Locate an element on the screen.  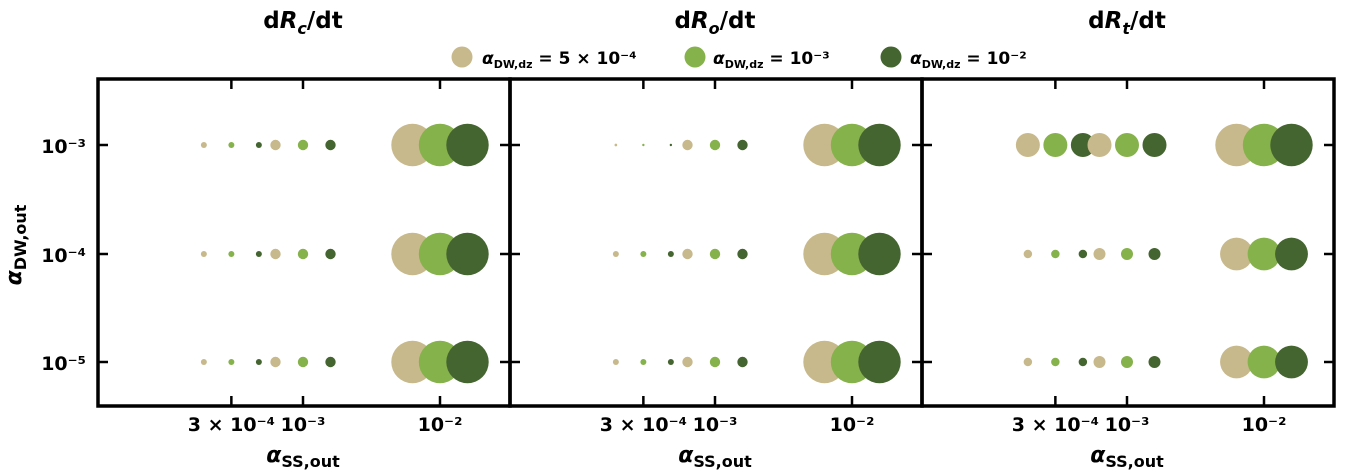
x-axis-label-3: αSS,out is located at coordinates (1127, 457).